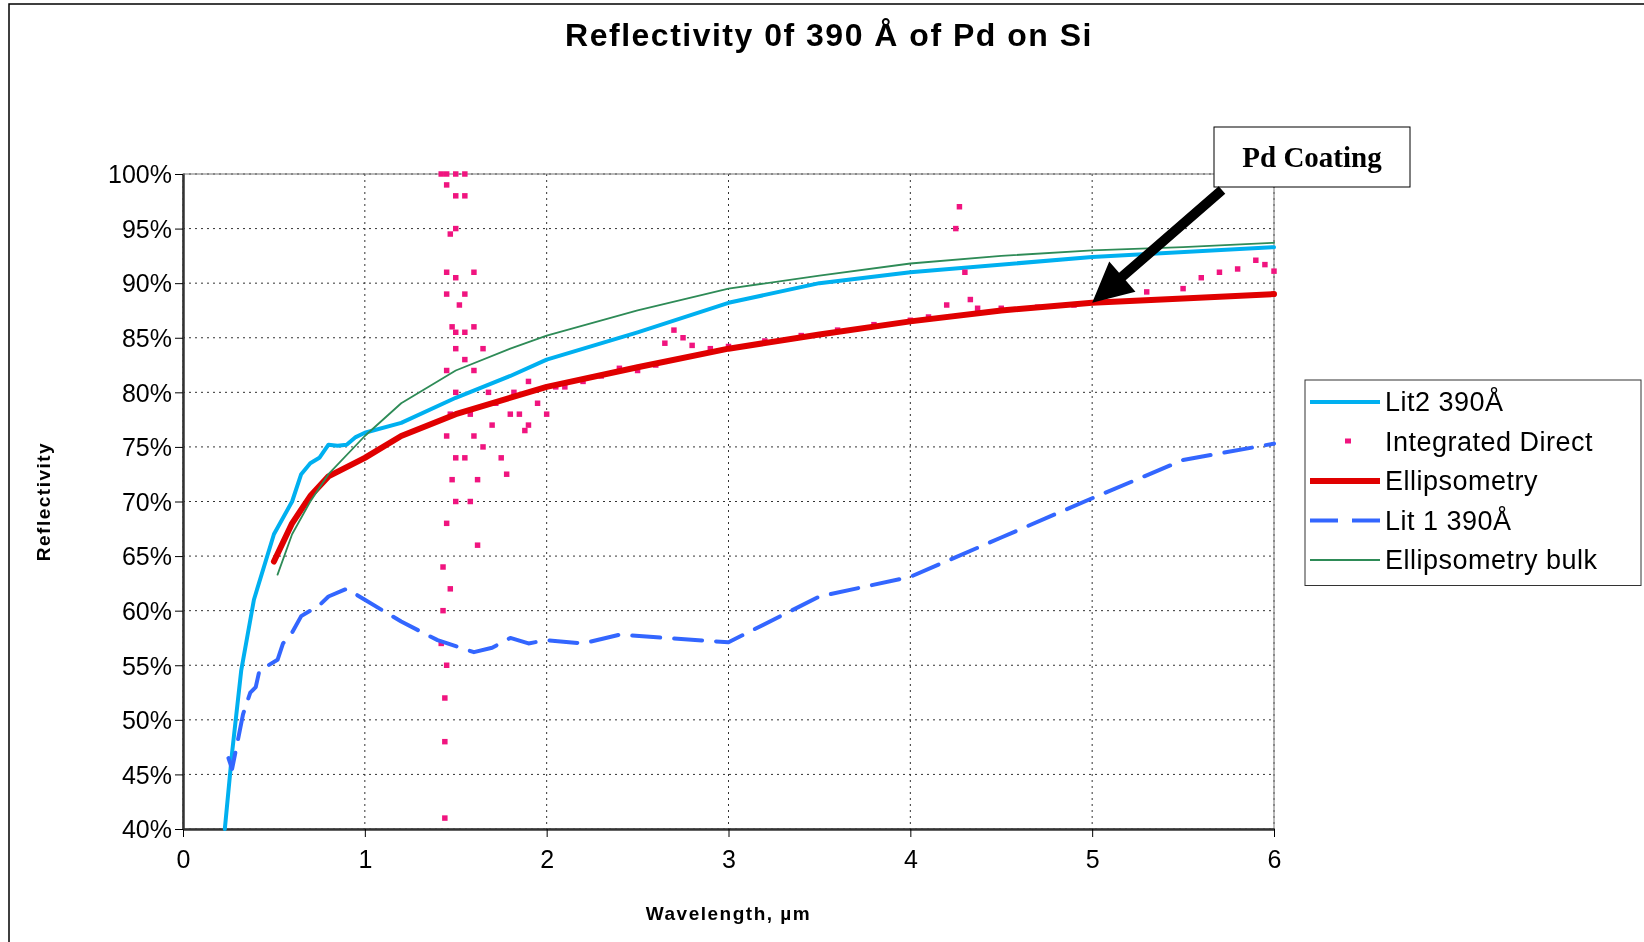  What do you see at coordinates (1092, 858) in the screenshot?
I see `x-tick-label: 5` at bounding box center [1092, 858].